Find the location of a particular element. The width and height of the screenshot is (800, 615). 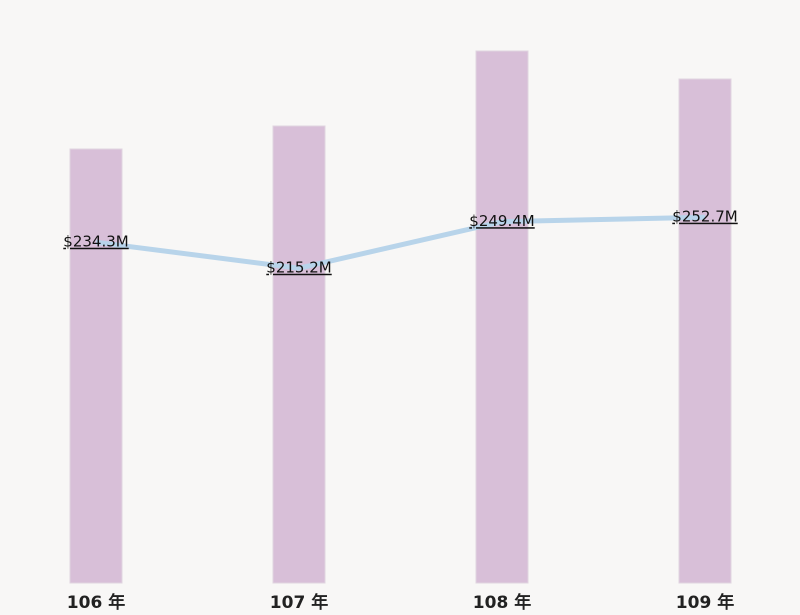

x-tick-label: 109 年 is located at coordinates (705, 602).